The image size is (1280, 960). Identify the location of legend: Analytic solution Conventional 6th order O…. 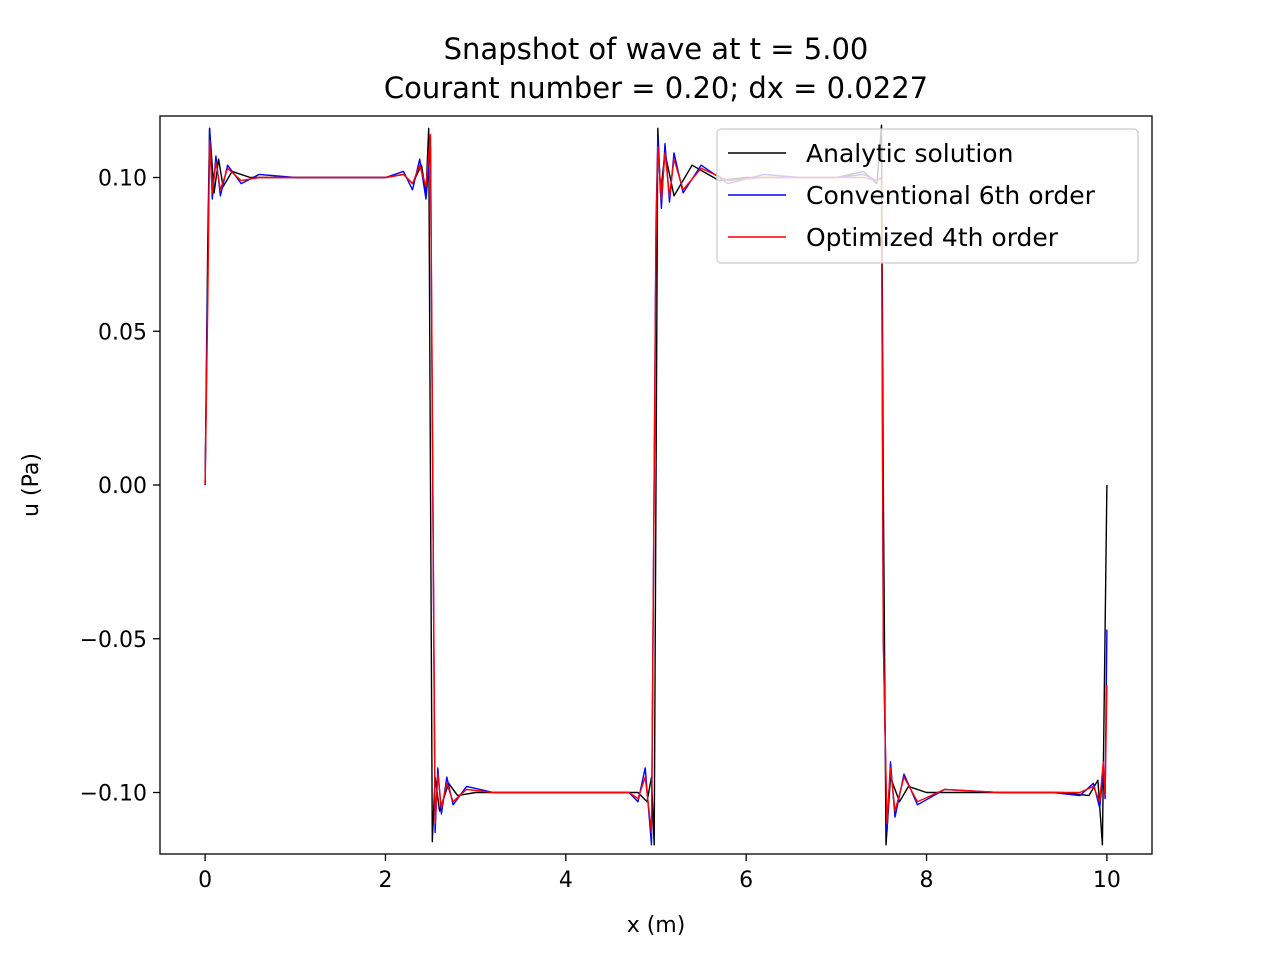
(927, 196).